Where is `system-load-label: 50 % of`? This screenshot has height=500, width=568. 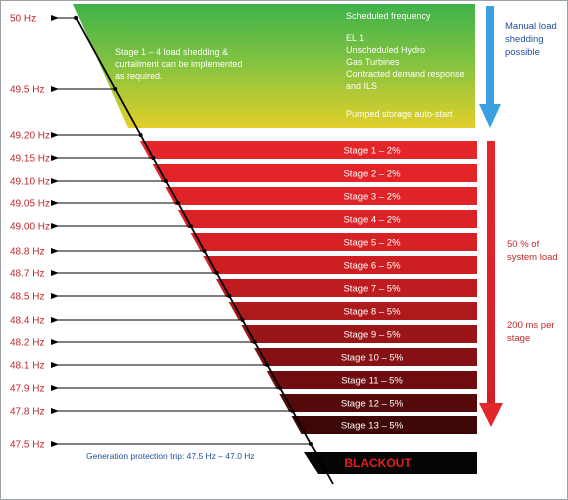
system-load-label: 50 % of is located at coordinates (523, 244).